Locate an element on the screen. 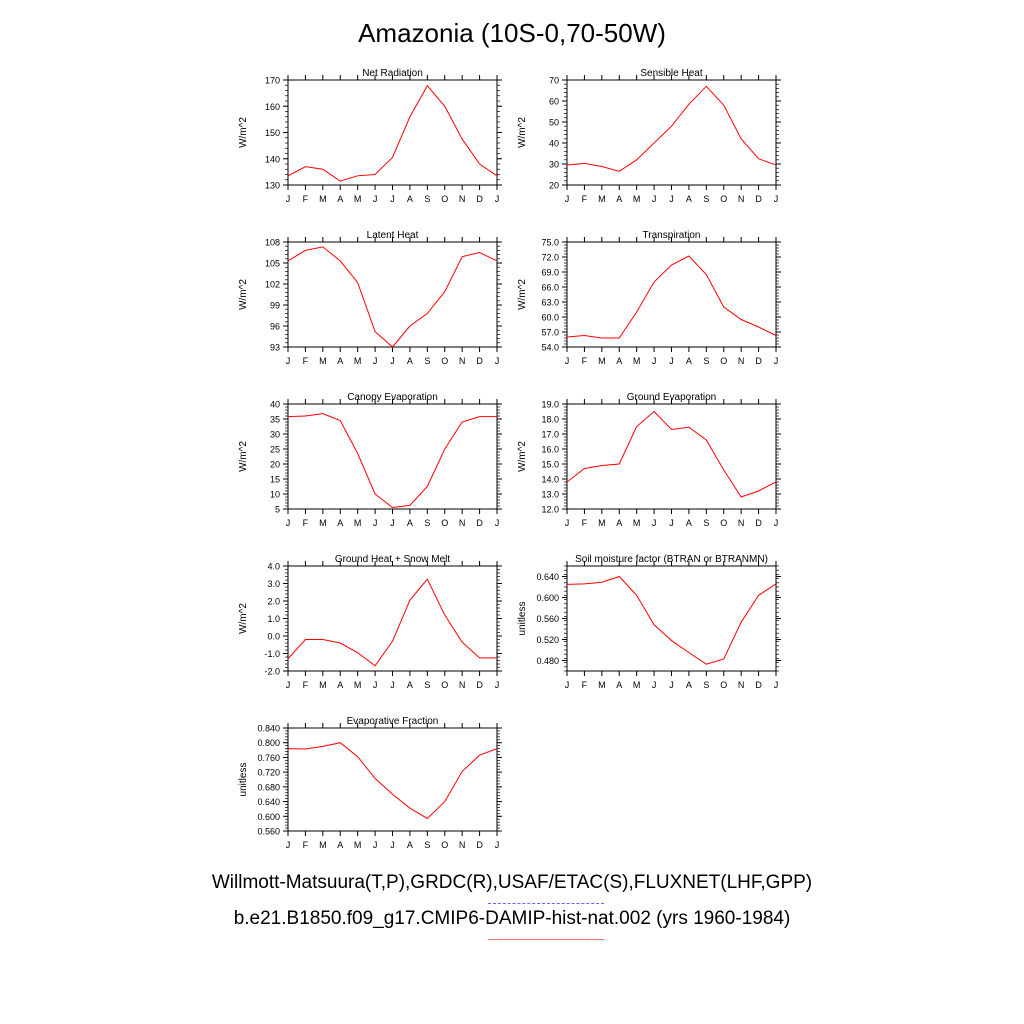 Image resolution: width=1024 pixels, height=1024 pixels. y-tick-label: 0.720 is located at coordinates (268, 773).